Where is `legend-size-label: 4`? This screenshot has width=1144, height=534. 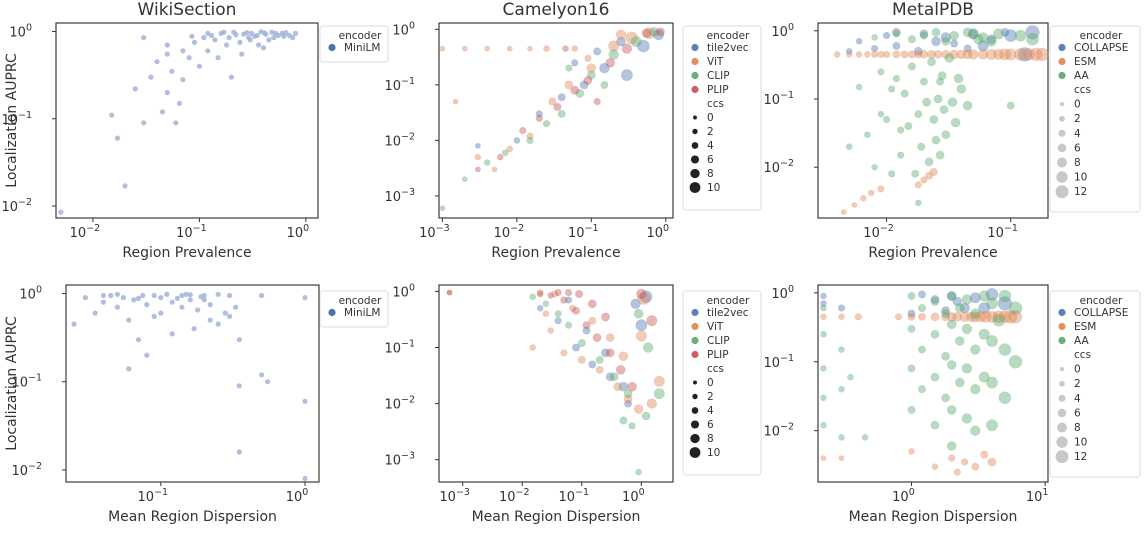
legend-size-label: 4 is located at coordinates (710, 146).